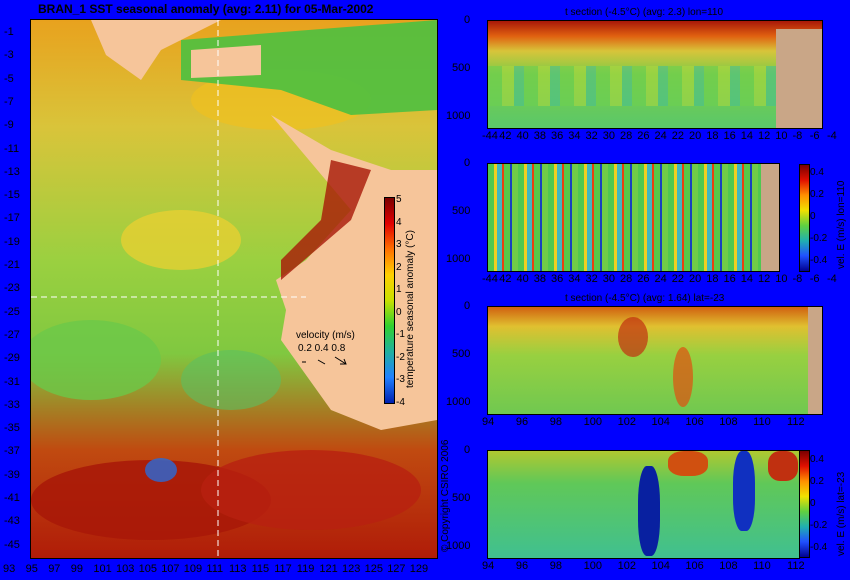 This screenshot has width=850, height=580. Describe the element at coordinates (817, 194) in the screenshot. I see `panel2-colorbar-tick: 0.2` at that location.